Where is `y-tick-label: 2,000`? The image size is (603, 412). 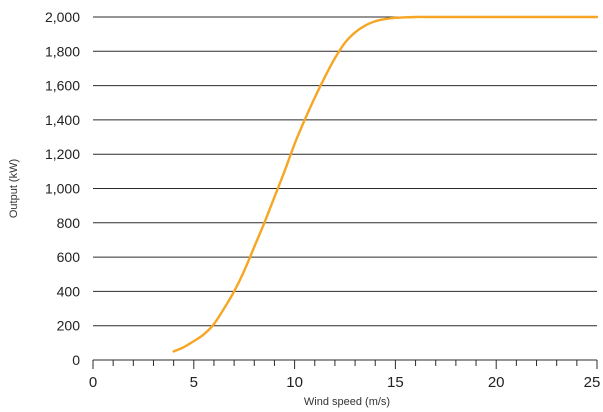 y-tick-label: 2,000 is located at coordinates (62, 17).